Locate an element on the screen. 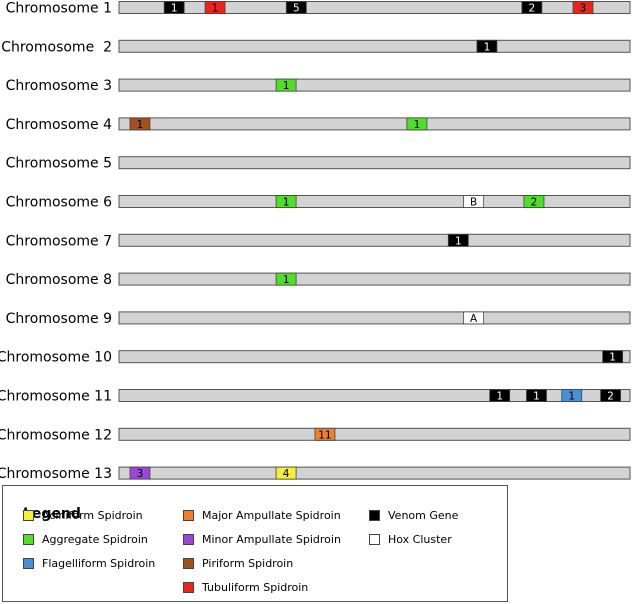 The width and height of the screenshot is (633, 604). chromosome-label: Chromosome 5 is located at coordinates (59, 164).